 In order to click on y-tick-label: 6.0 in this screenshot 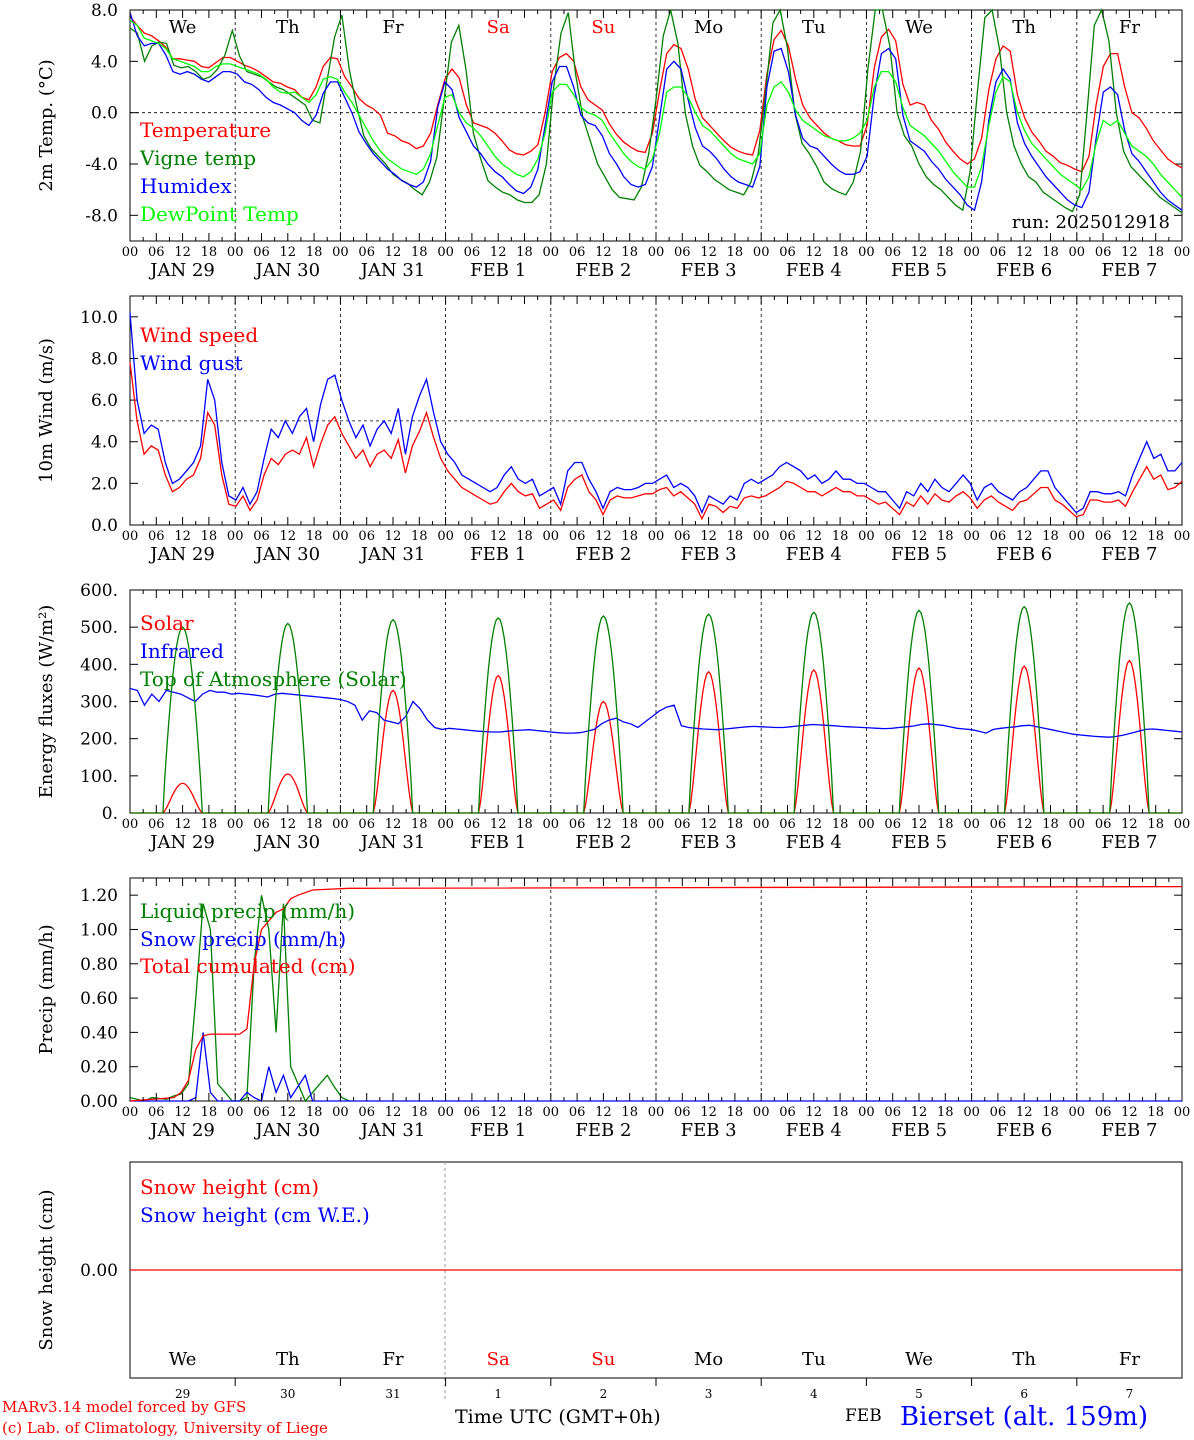, I will do `click(104, 401)`.